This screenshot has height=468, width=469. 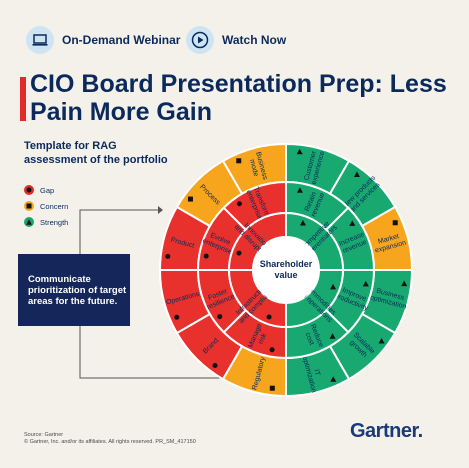 I want to click on legend-label: Gap, so click(x=47, y=190).